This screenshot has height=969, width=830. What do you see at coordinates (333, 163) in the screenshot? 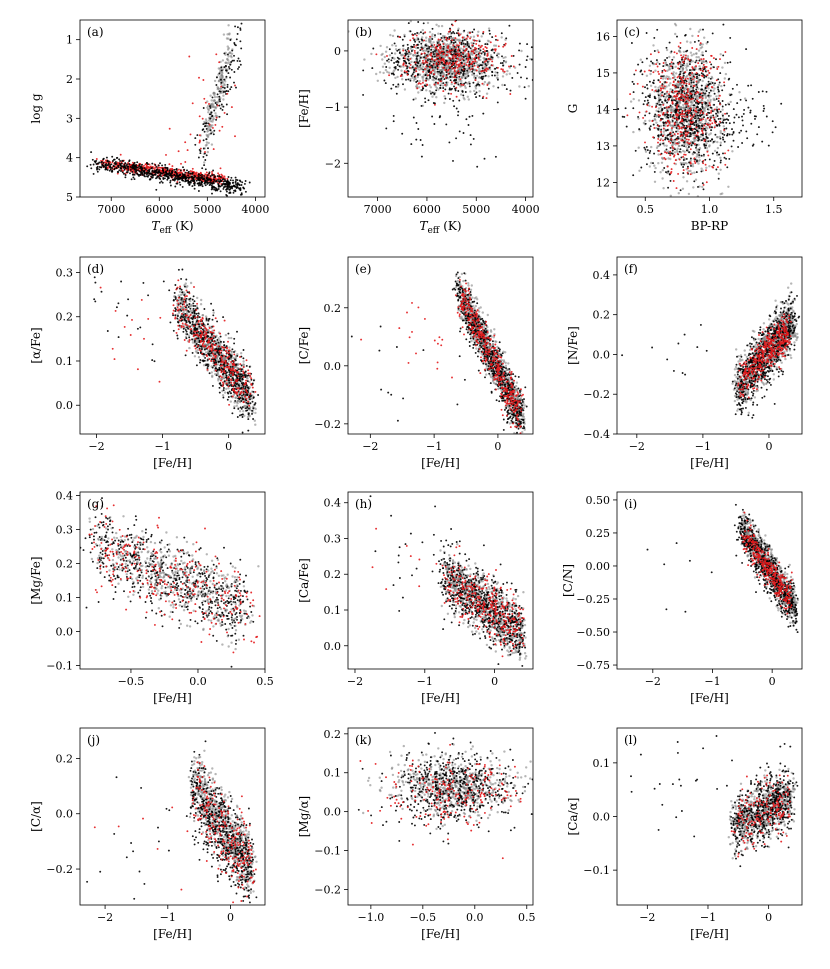
I see `y-tick-label: −2` at bounding box center [333, 163].